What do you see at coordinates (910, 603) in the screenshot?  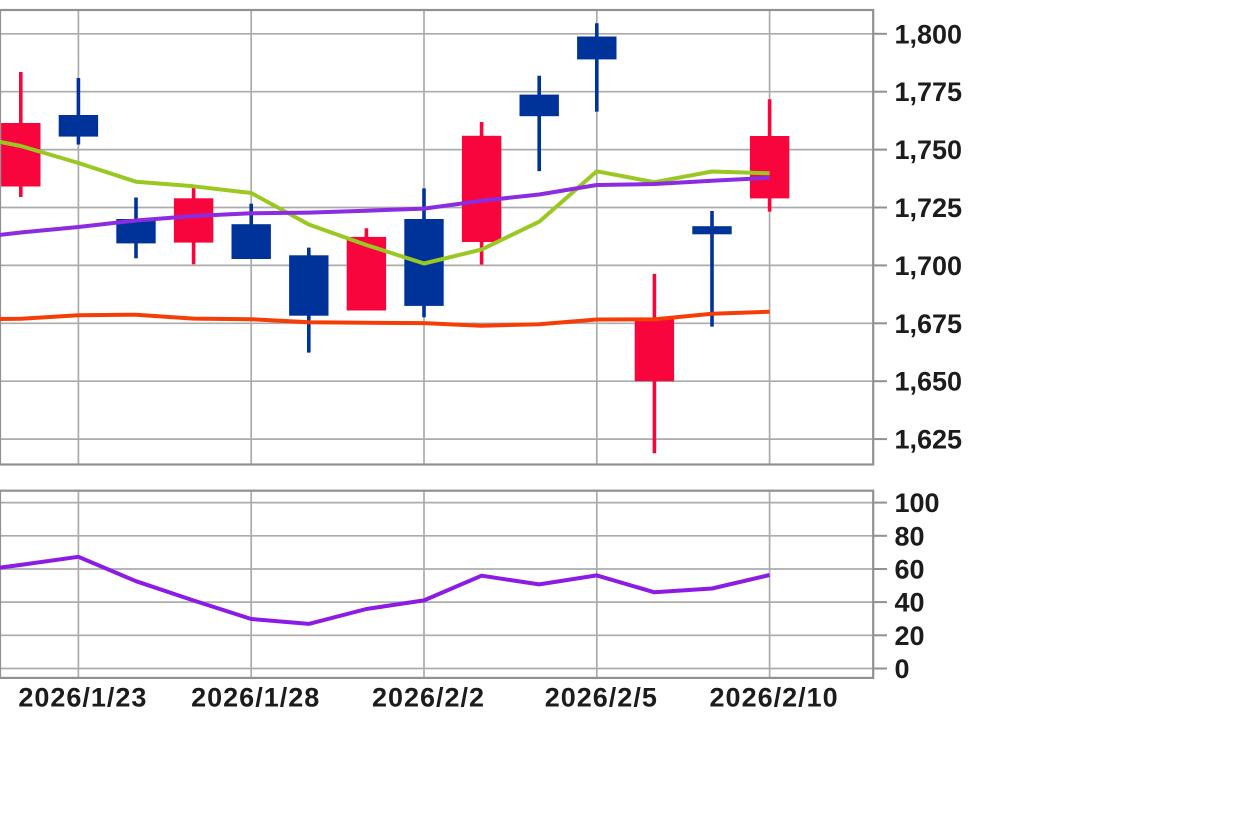 I see `svg-text: 40` at bounding box center [910, 603].